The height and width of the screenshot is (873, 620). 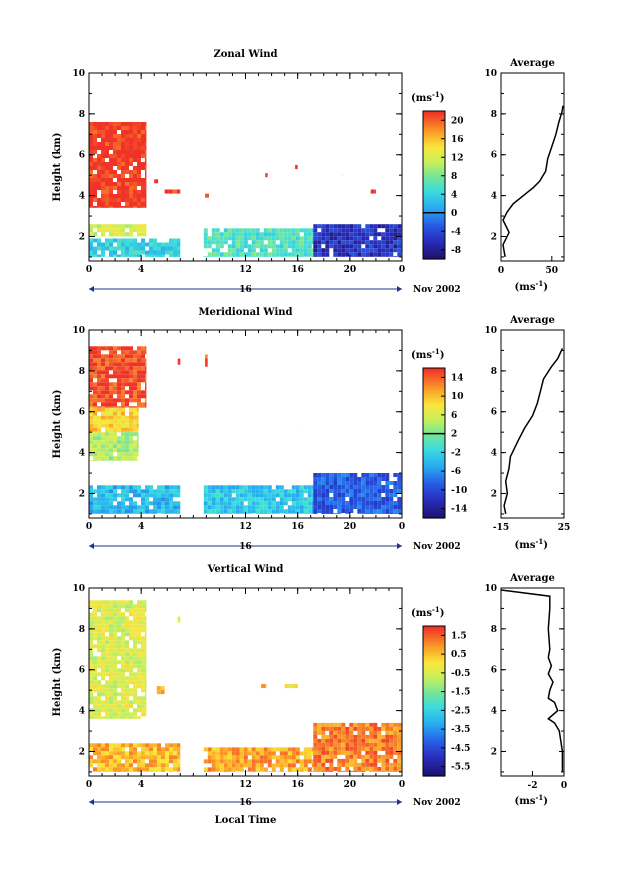 I want to click on avg-unit-base: (ms, so click(x=525, y=545).